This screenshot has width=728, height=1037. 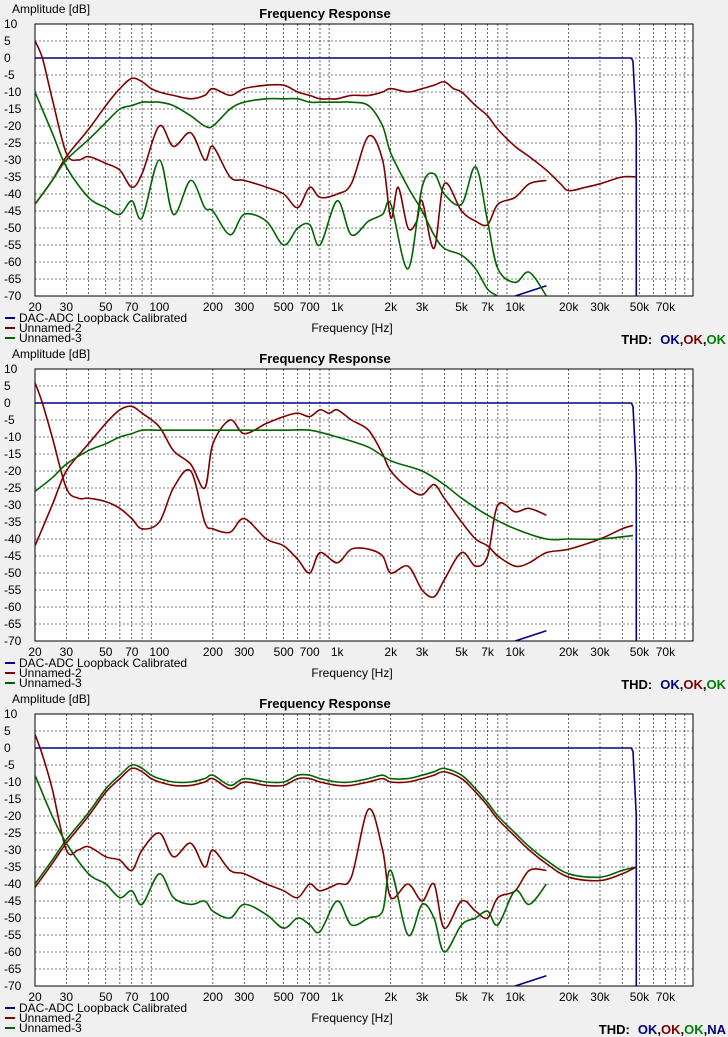 I want to click on thd-value: NA, so click(x=716, y=1029).